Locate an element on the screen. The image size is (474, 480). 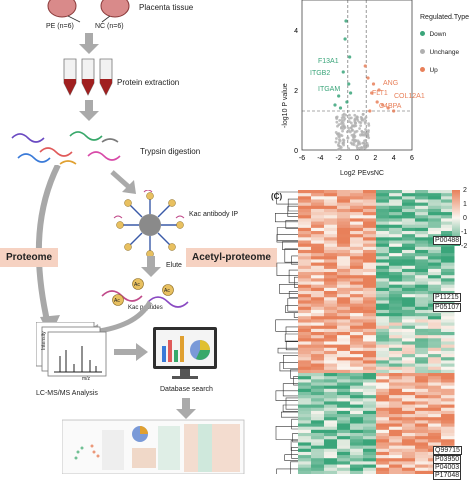
volcano-point-down is located at coordinates (335, 105).